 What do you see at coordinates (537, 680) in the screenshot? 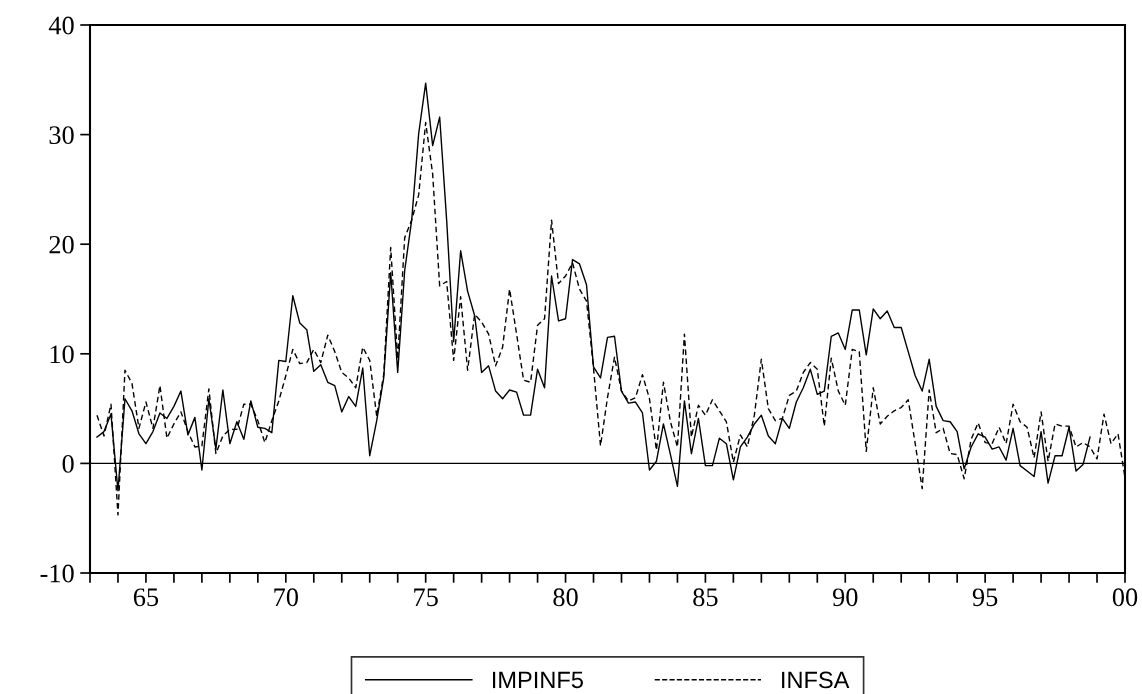
I see `legend-label: IMPINF5` at bounding box center [537, 680].